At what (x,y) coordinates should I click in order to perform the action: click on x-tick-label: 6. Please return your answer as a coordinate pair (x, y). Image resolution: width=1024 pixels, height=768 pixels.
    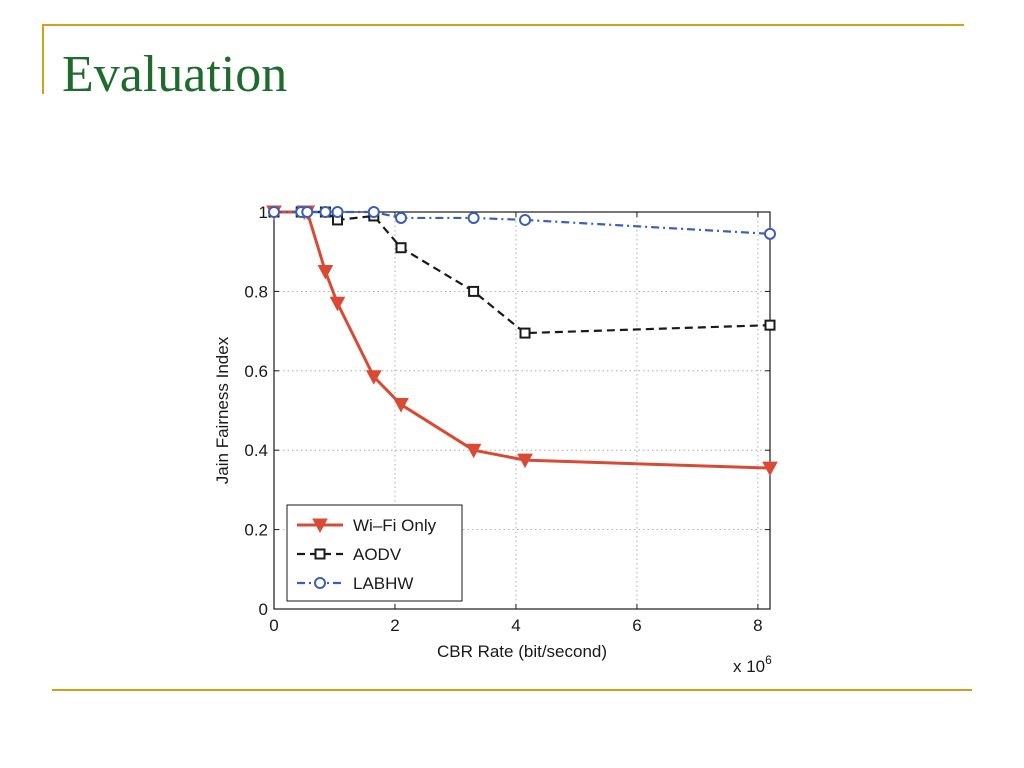
    Looking at the image, I should click on (636, 625).